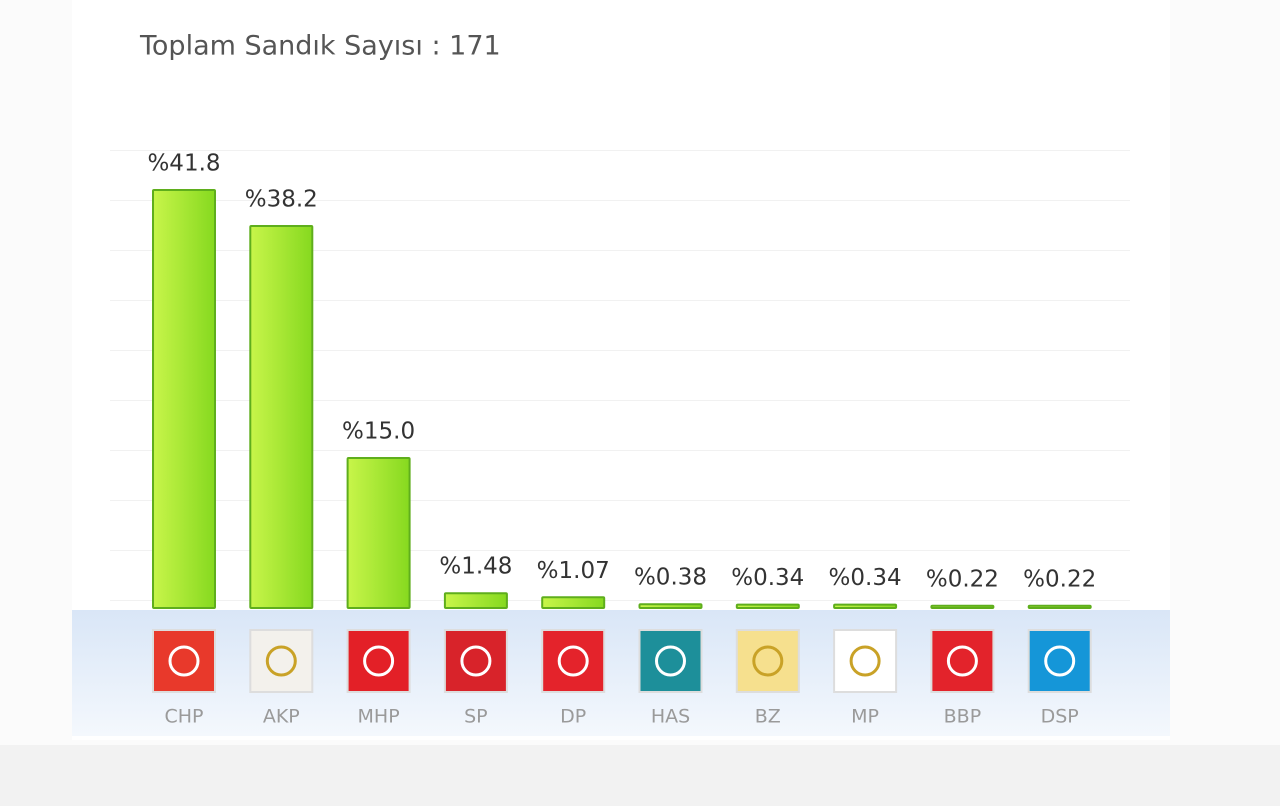 The height and width of the screenshot is (806, 1280). Describe the element at coordinates (670, 578) in the screenshot. I see `value-label: %0.38` at that location.